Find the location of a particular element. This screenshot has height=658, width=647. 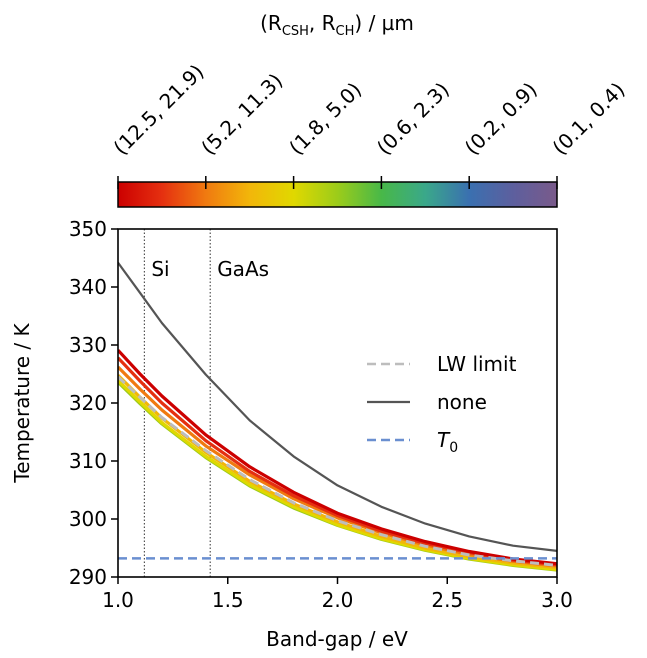

legend-label: LW limit is located at coordinates (477, 364).